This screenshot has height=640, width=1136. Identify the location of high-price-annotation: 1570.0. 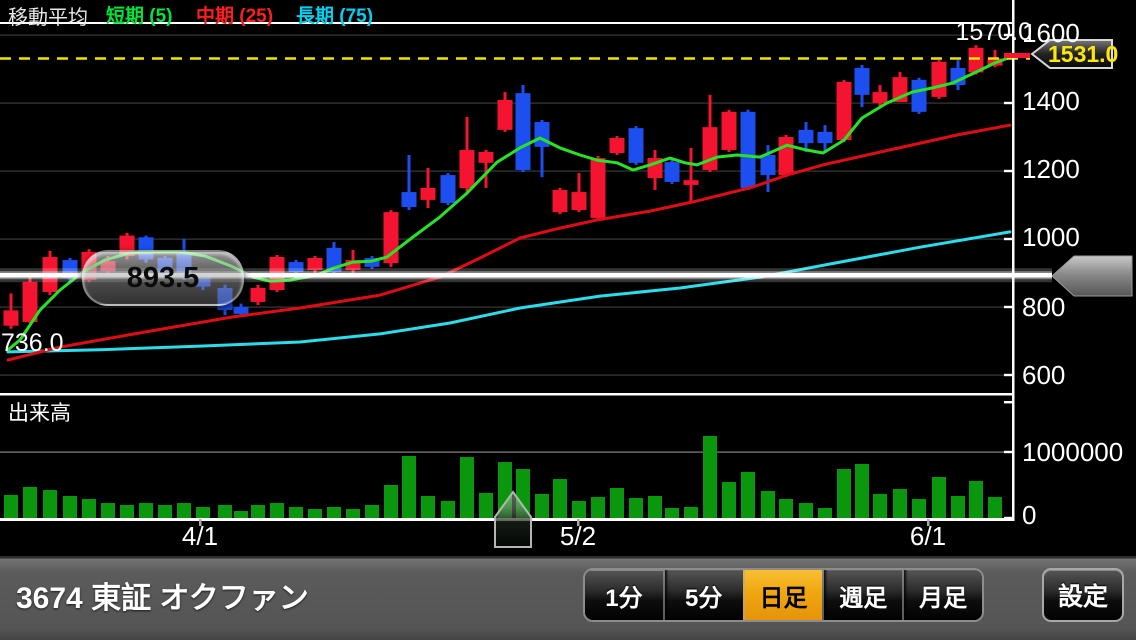
(993, 32).